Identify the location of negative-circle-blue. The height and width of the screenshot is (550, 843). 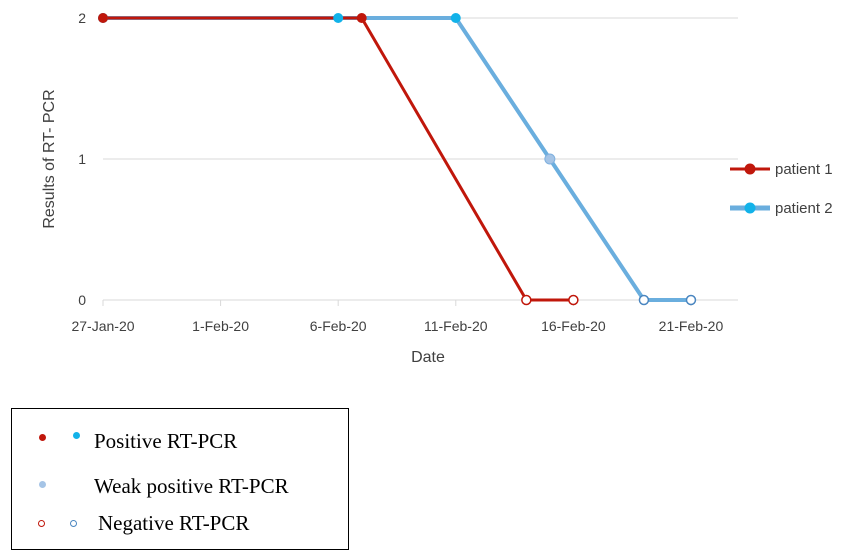
(73, 523).